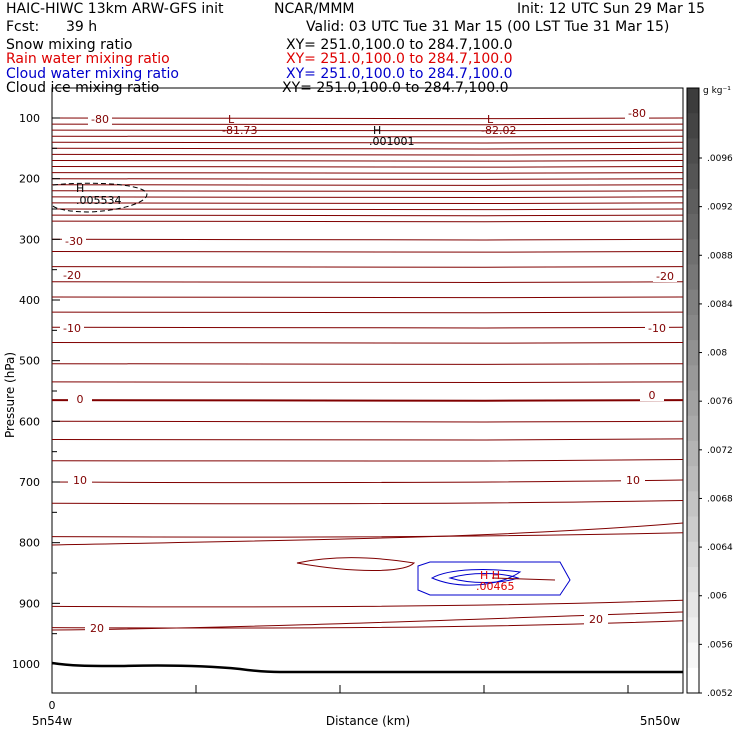 This screenshot has width=740, height=740. I want to click on colorbar-unit: g kg⁻¹, so click(717, 91).